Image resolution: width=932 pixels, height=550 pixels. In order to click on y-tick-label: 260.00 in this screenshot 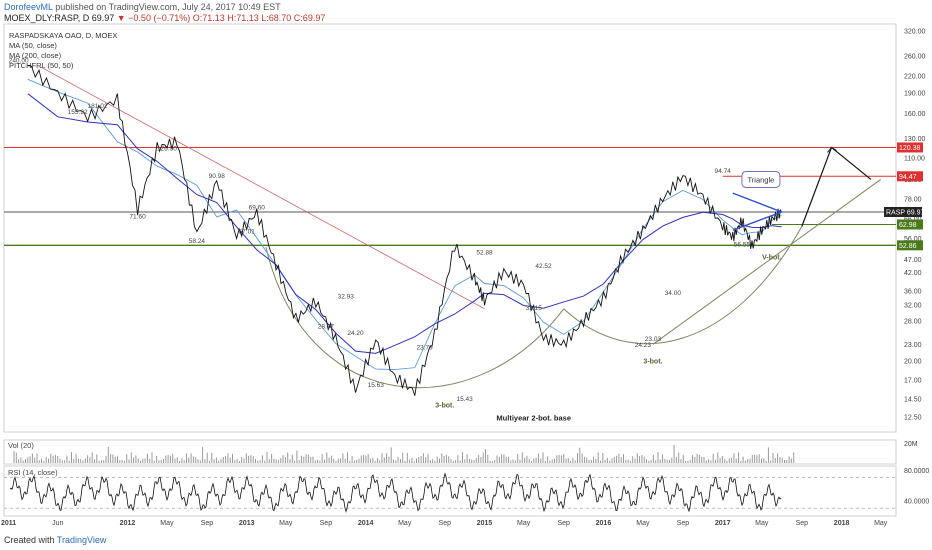, I will do `click(915, 56)`.